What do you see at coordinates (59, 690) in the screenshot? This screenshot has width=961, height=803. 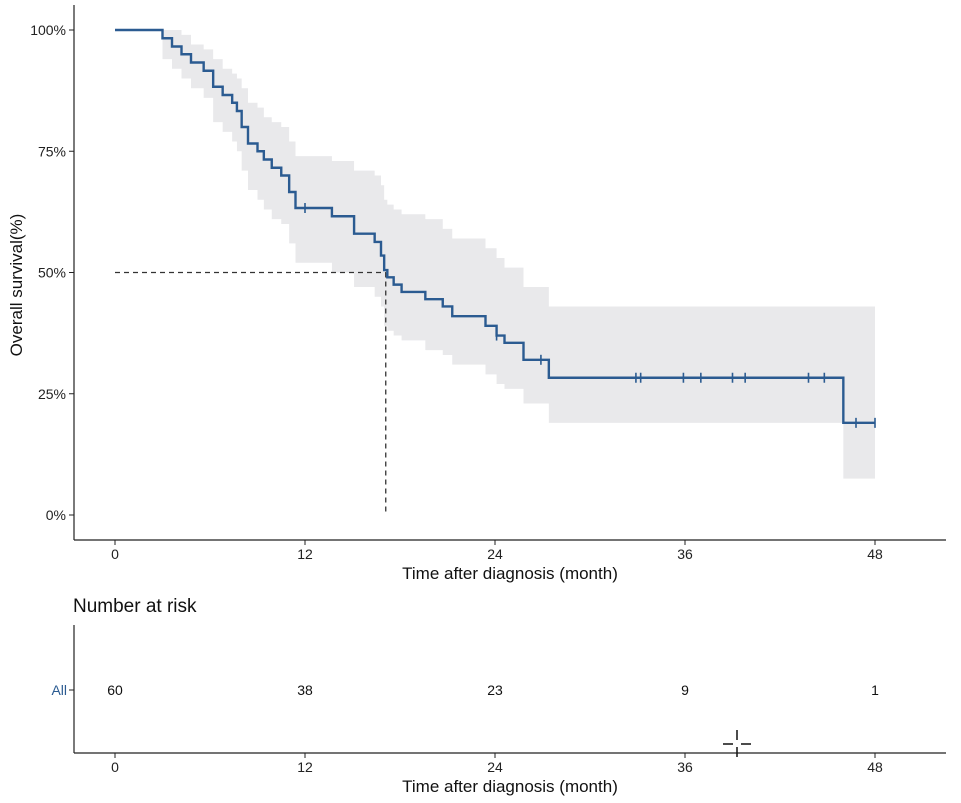 I see `risk-row-label: All` at bounding box center [59, 690].